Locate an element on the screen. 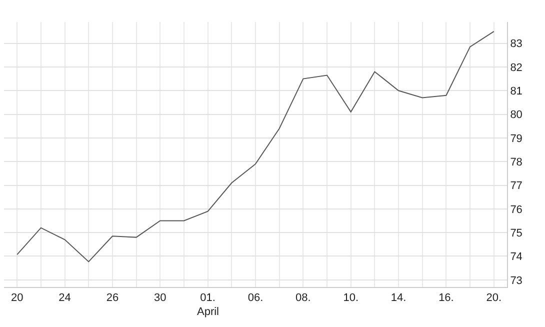  y-tick-label: 78 is located at coordinates (516, 162).